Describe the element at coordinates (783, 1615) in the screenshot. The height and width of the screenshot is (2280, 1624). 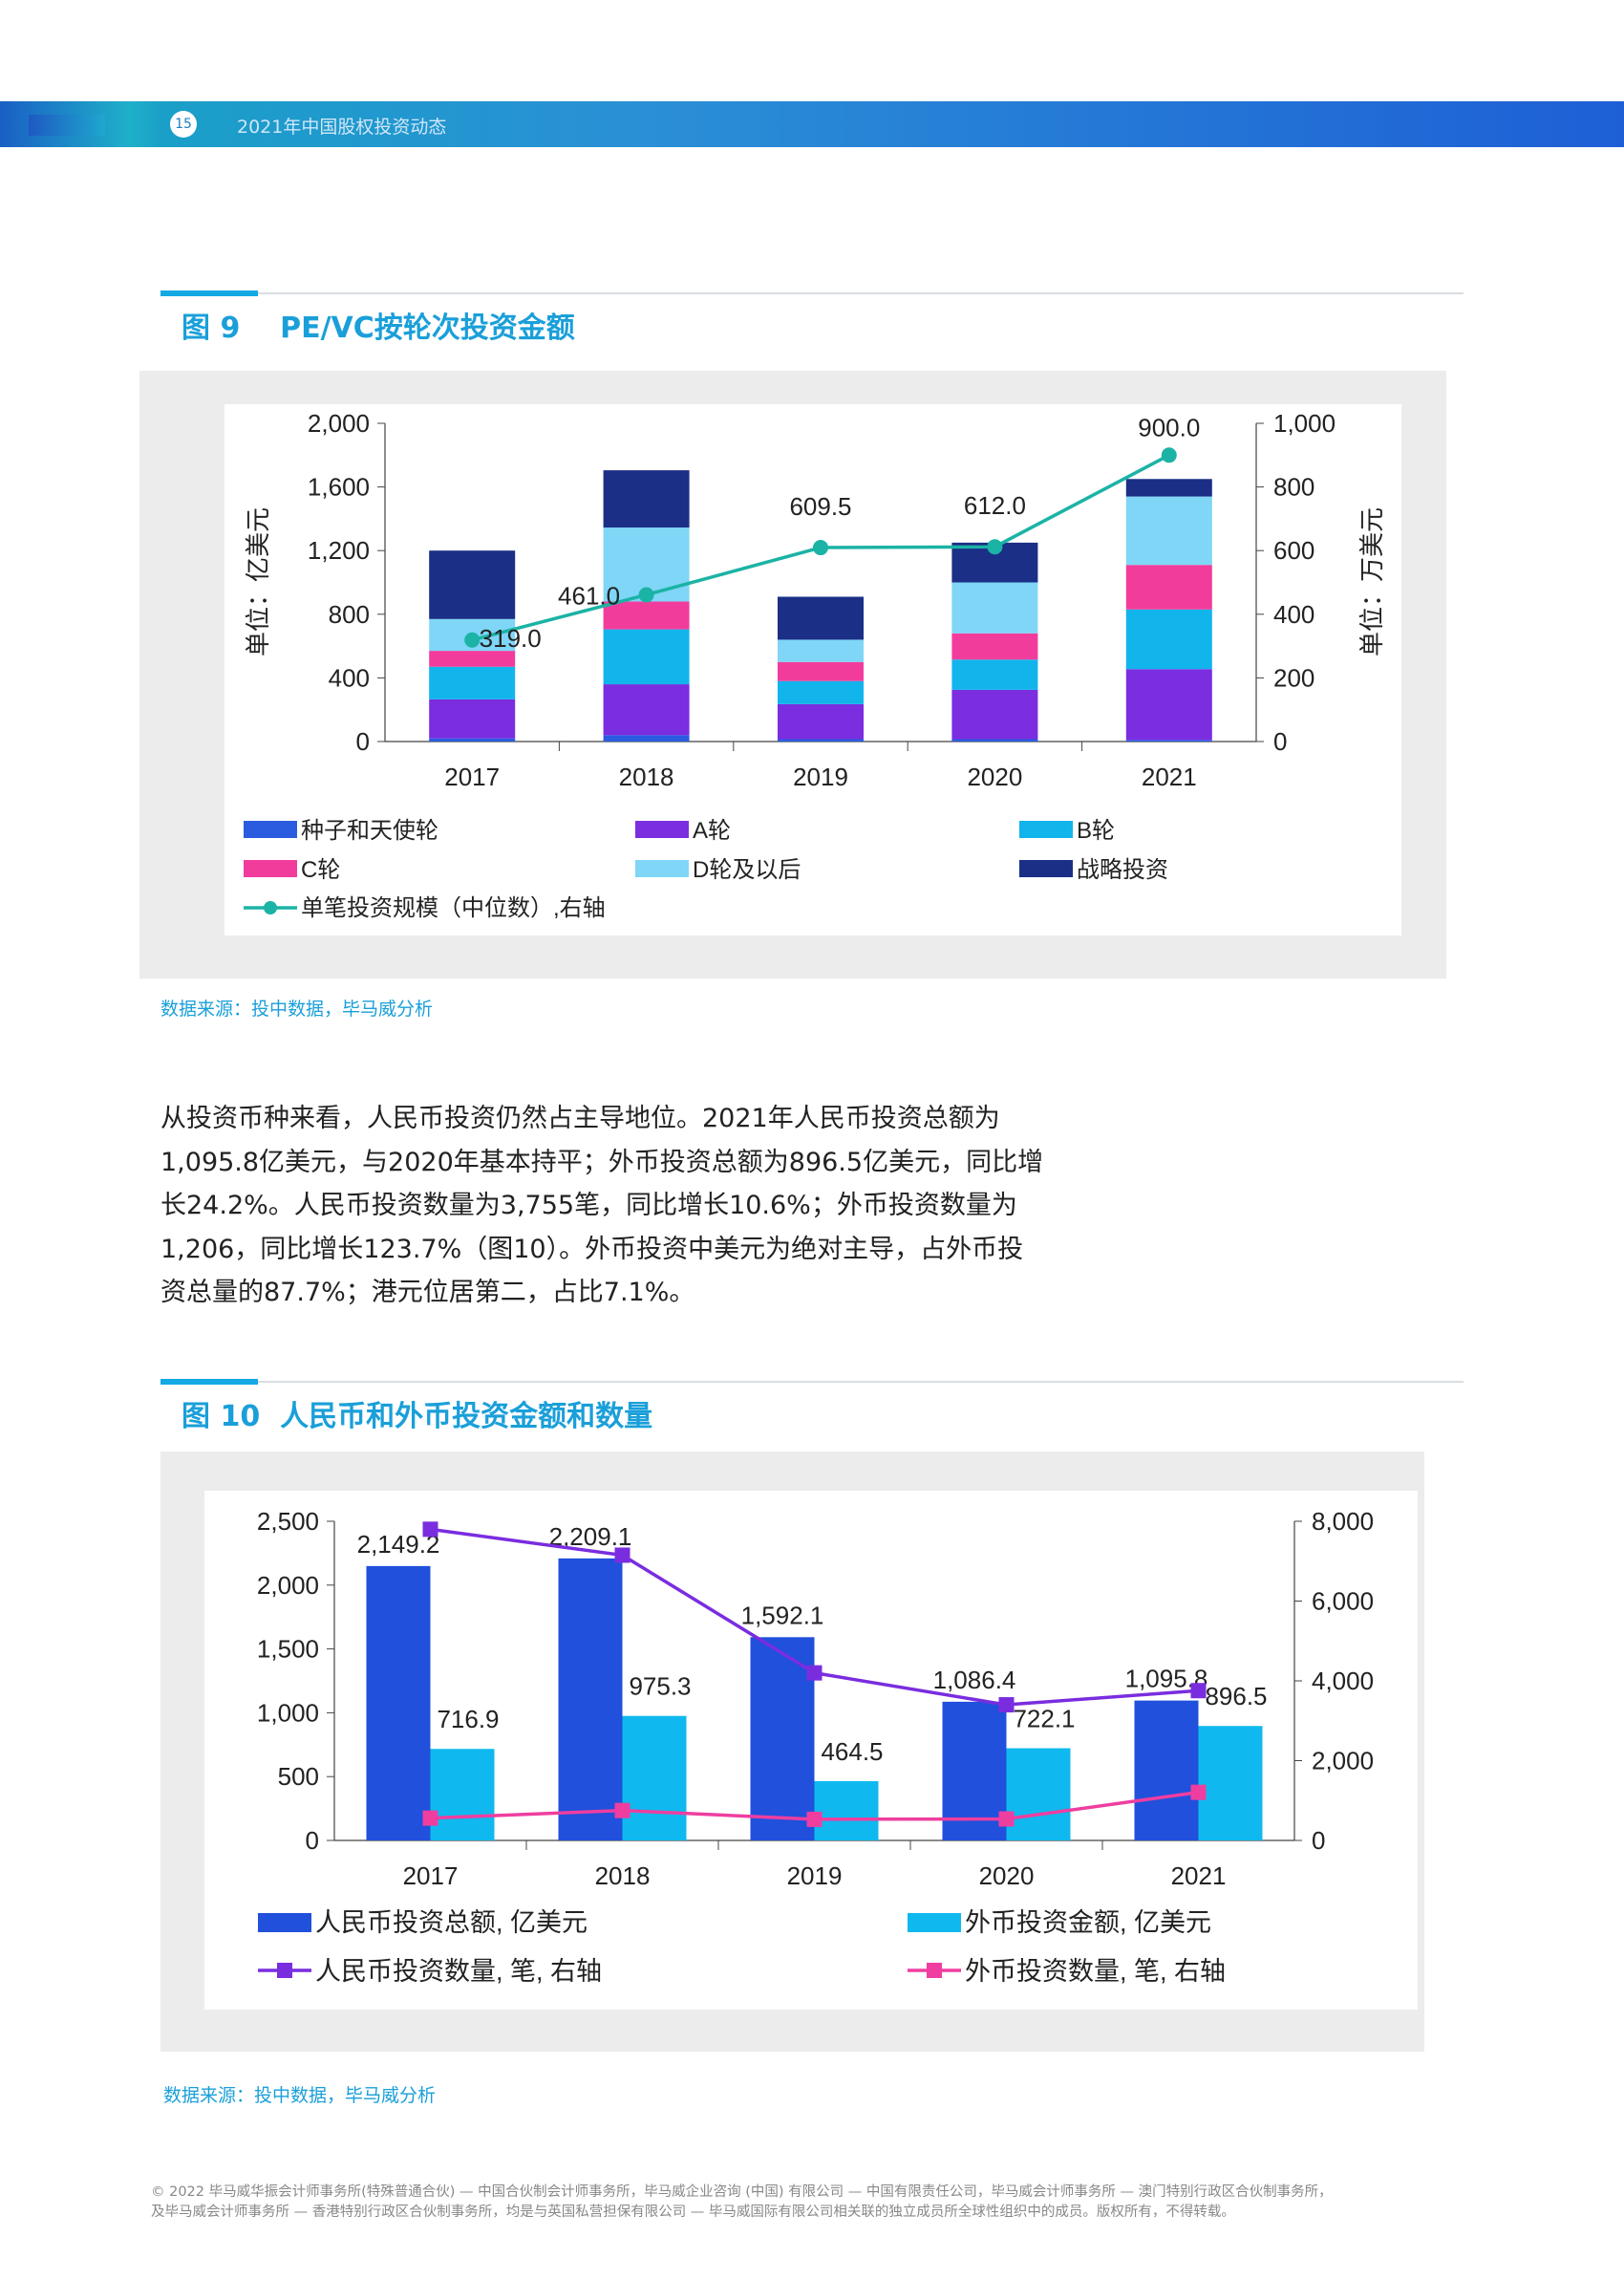
I see `bar-data-label: 1,592.1` at that location.